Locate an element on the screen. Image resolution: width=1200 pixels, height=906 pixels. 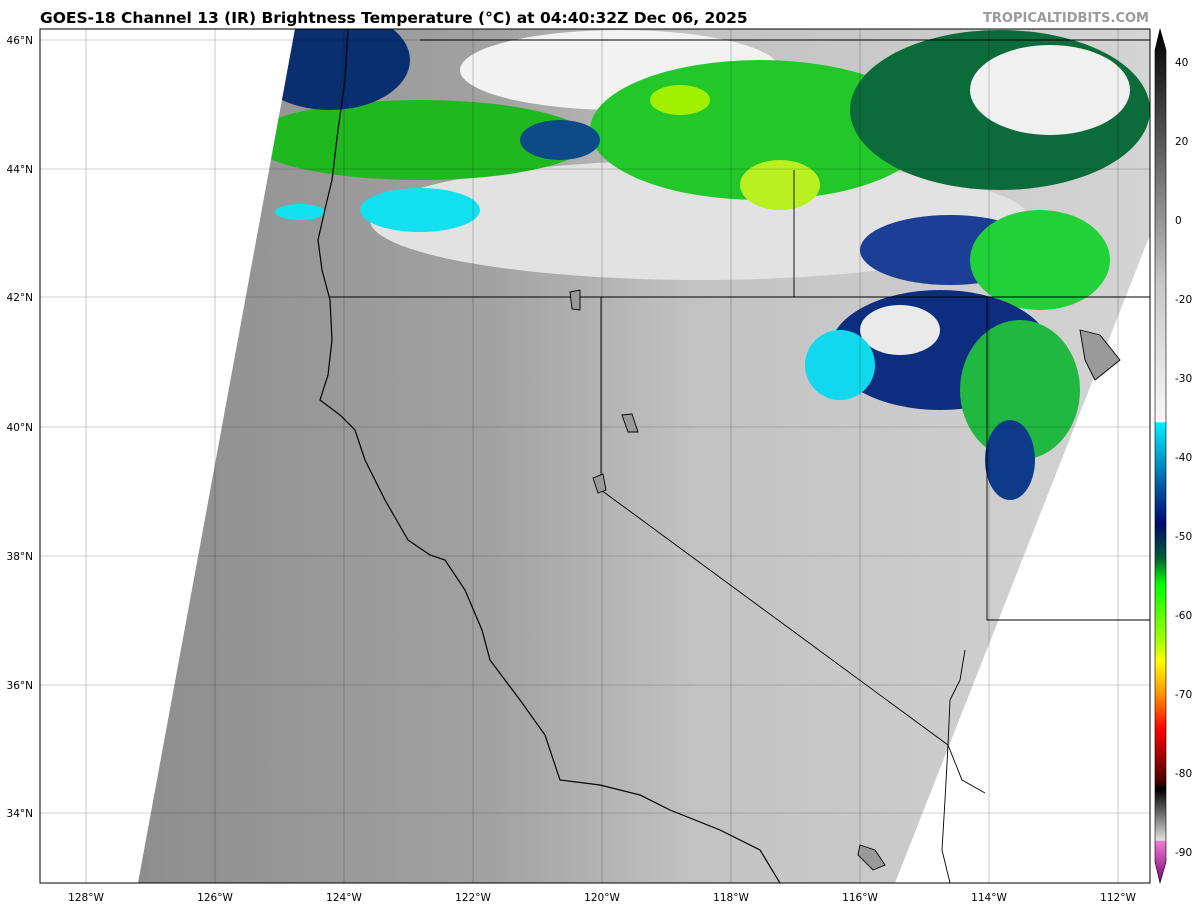
colorbar-tick: 40 is located at coordinates (1181, 63).